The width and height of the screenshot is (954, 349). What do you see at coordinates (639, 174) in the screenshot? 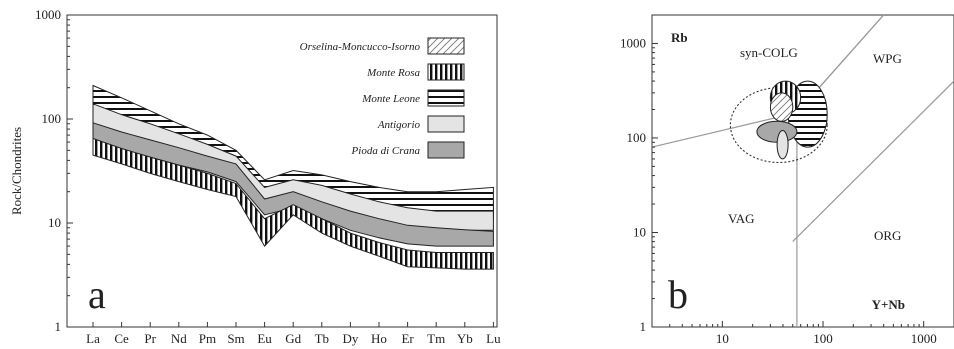
I see `y-axis-ticks-b: 1 10 100 1000` at bounding box center [639, 174].